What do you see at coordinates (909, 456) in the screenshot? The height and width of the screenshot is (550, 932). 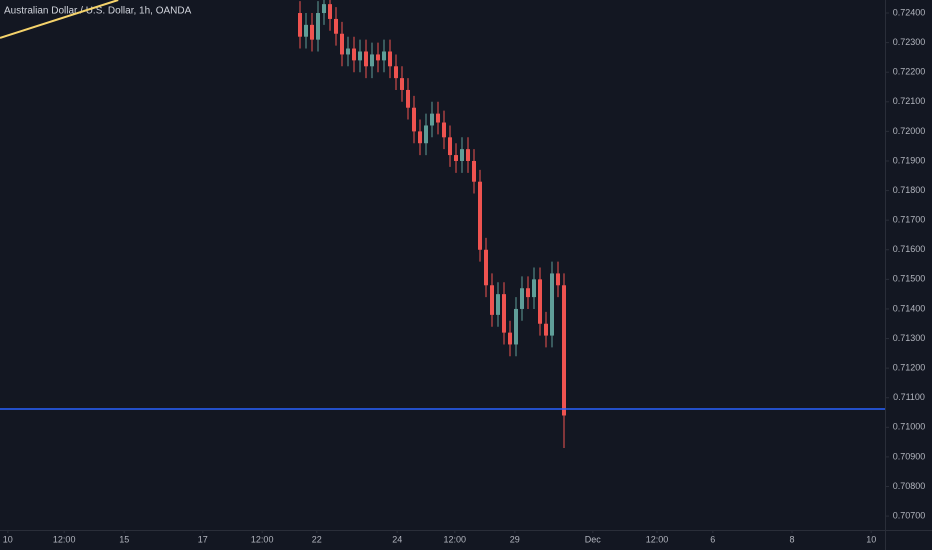 I see `y-tick-label: 0.70900` at bounding box center [909, 456].